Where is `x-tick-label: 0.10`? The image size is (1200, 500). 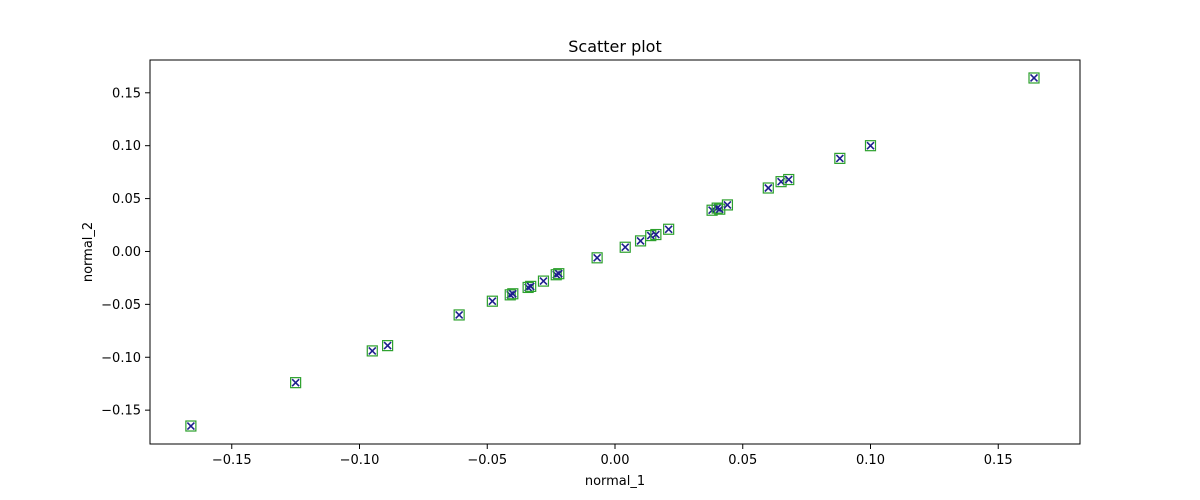 x-tick-label: 0.10 is located at coordinates (870, 460).